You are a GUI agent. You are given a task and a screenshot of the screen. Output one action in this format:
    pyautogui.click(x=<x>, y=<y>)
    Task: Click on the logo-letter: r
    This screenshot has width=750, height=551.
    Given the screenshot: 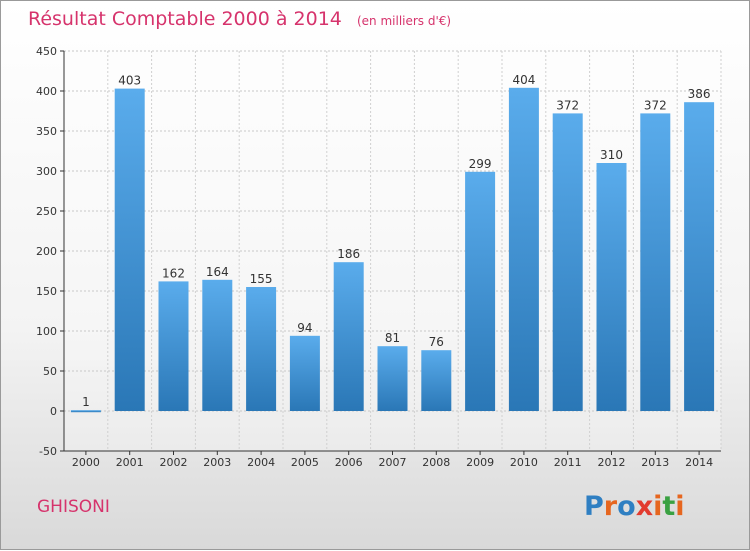 What is the action you would take?
    pyautogui.click(x=610, y=506)
    